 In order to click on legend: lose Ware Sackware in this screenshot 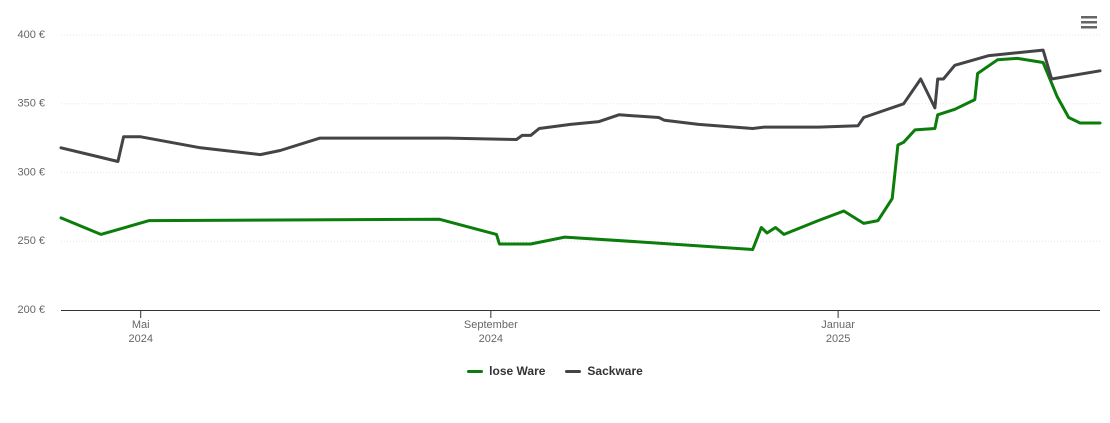, I will do `click(555, 371)`.